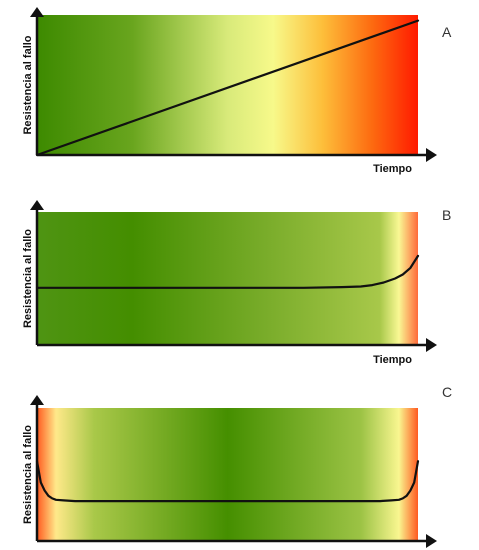  What do you see at coordinates (447, 32) in the screenshot?
I see `panel-label: A` at bounding box center [447, 32].